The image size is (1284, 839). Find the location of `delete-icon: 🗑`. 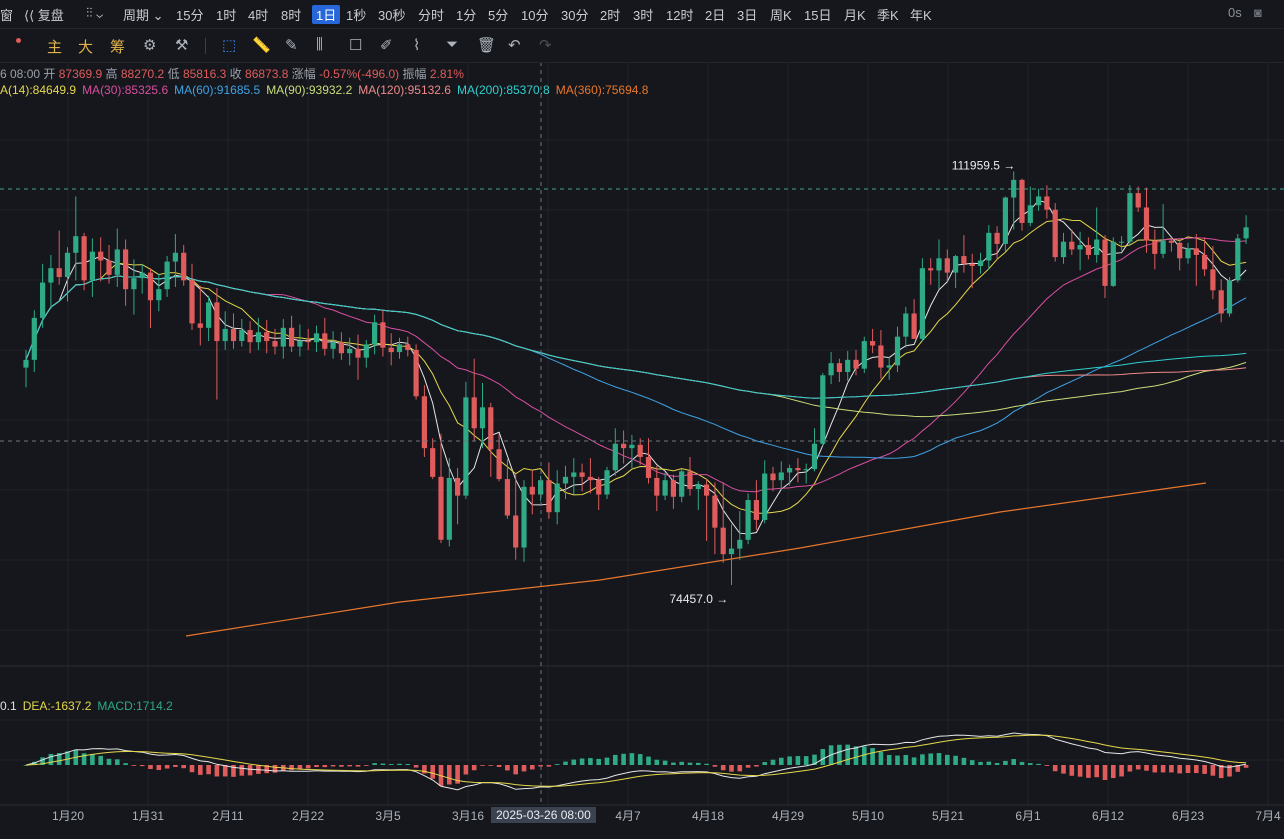

delete-icon: 🗑 is located at coordinates (487, 45).